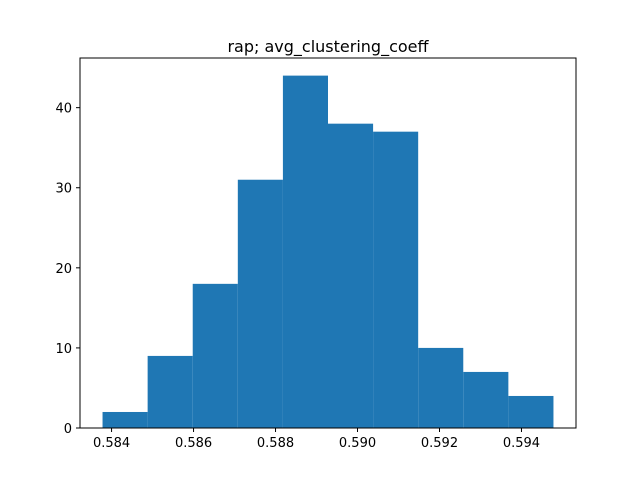 The width and height of the screenshot is (640, 480). What do you see at coordinates (111, 443) in the screenshot?
I see `x-tick-label: 0.584` at bounding box center [111, 443].